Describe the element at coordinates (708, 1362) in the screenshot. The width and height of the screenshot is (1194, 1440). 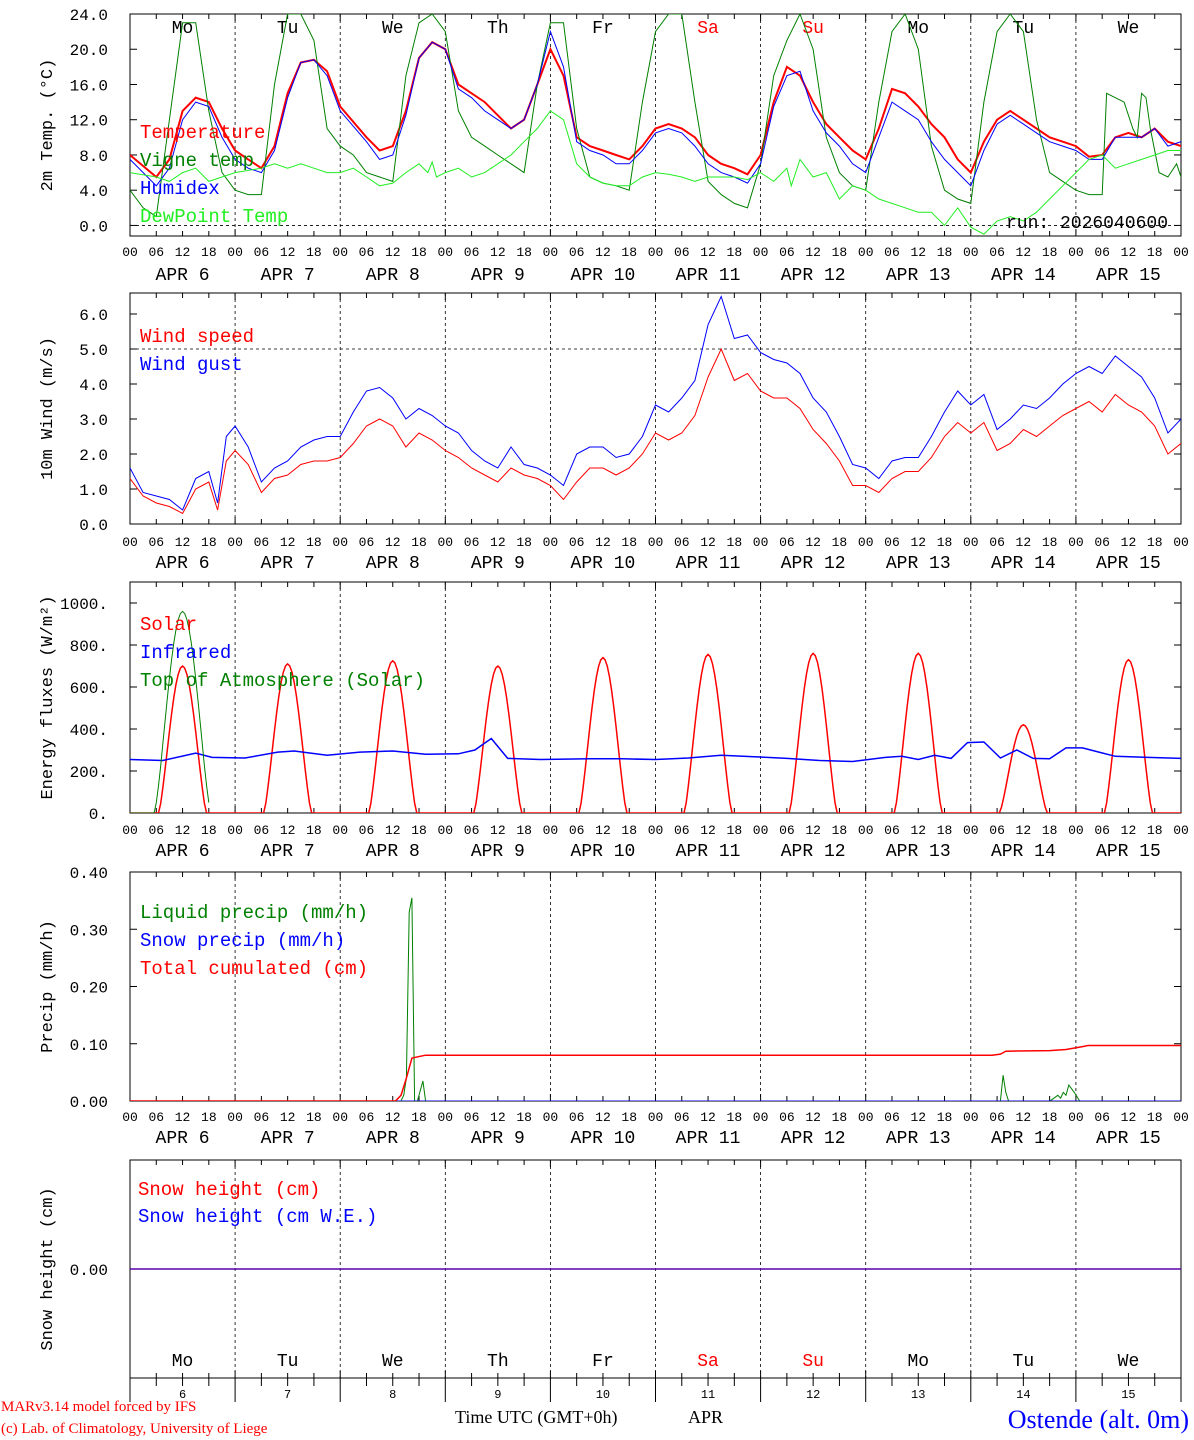
I see `day-name-label: Sa` at that location.